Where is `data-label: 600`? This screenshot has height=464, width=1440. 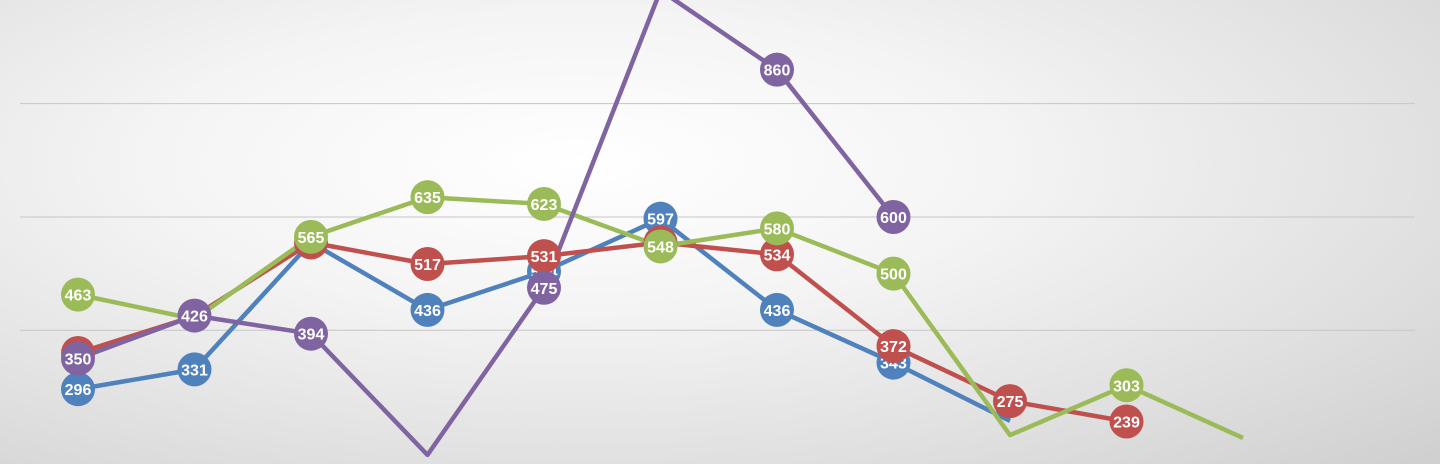
data-label: 600 is located at coordinates (893, 218).